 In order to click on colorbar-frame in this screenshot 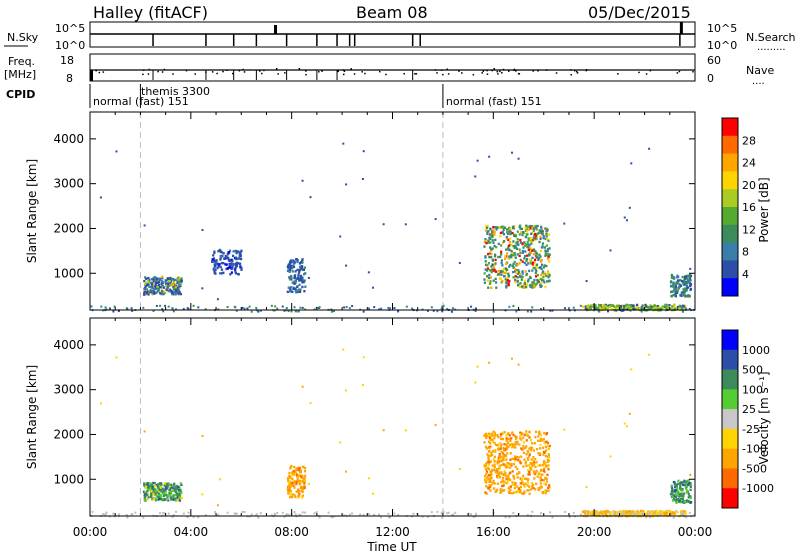, I will do `click(730, 207)`.